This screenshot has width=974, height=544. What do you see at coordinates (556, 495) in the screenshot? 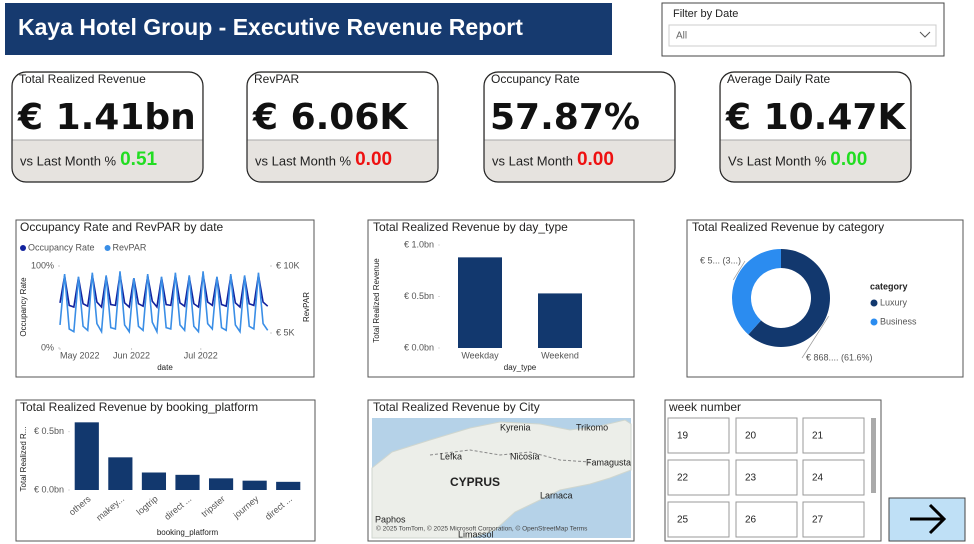
I see `map-label: Larnaca` at bounding box center [556, 495].